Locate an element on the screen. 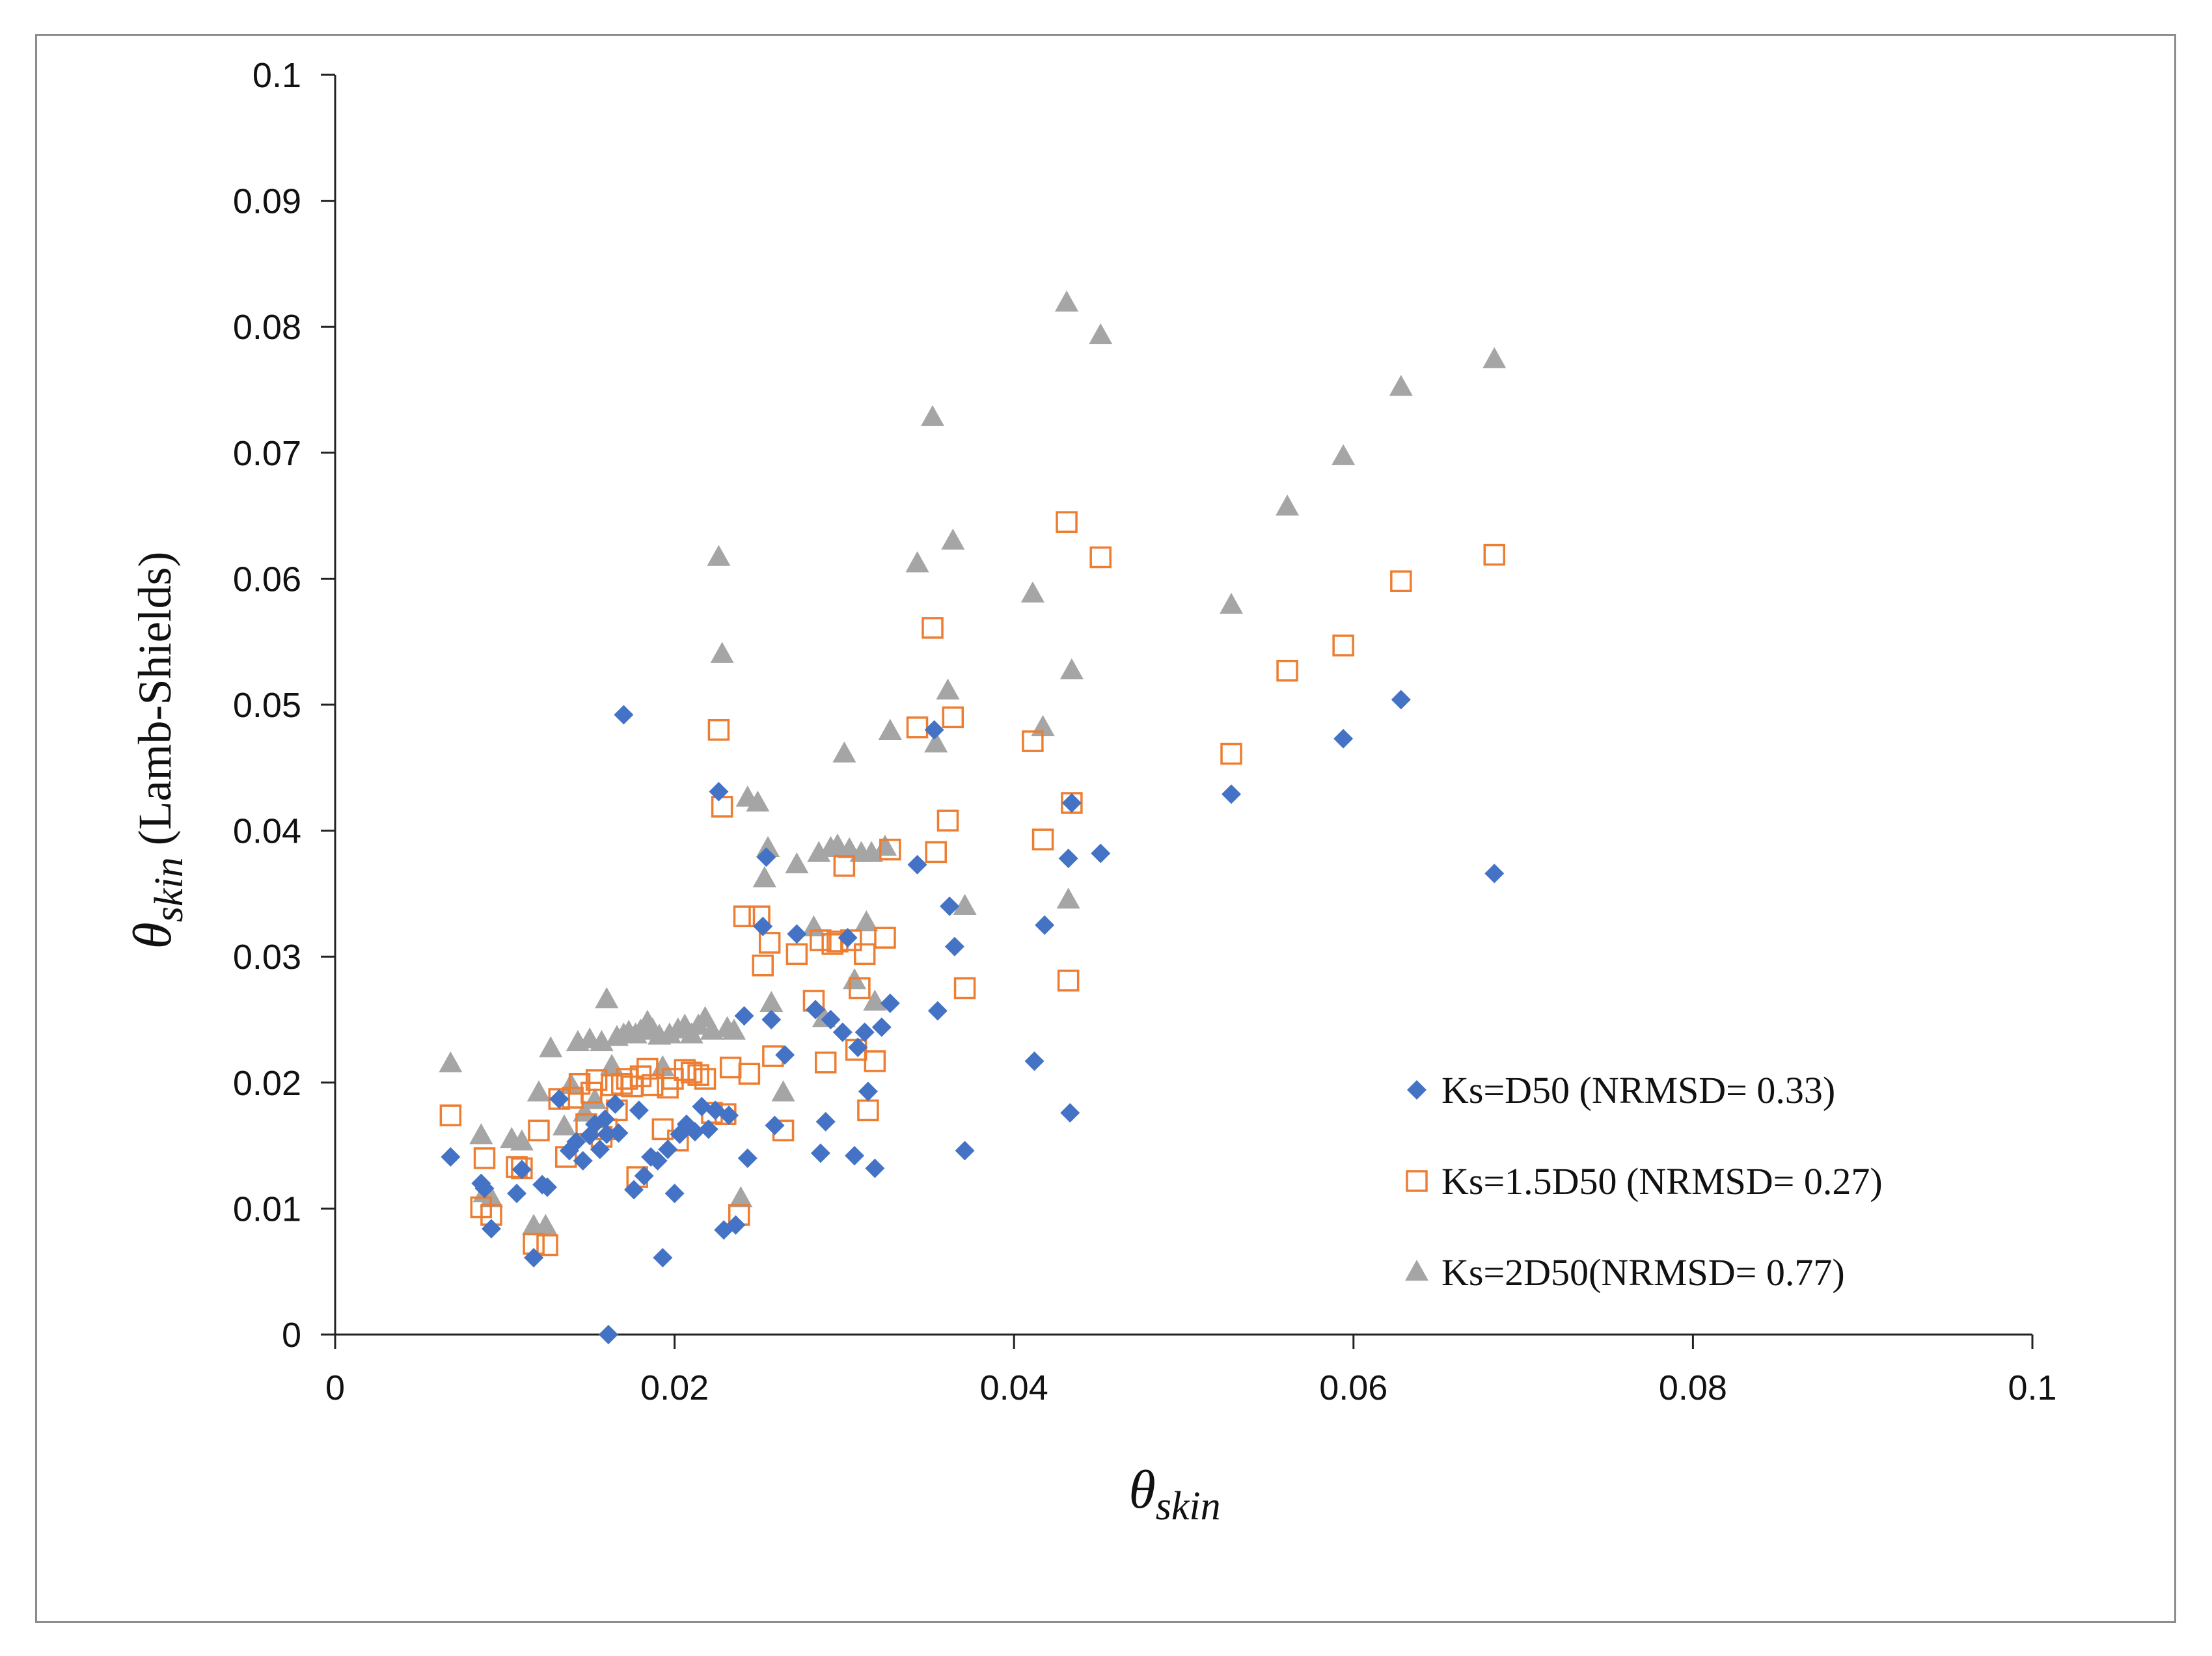 This screenshot has width=2212, height=1656. x-tick-label: 0.08 is located at coordinates (1693, 1387).